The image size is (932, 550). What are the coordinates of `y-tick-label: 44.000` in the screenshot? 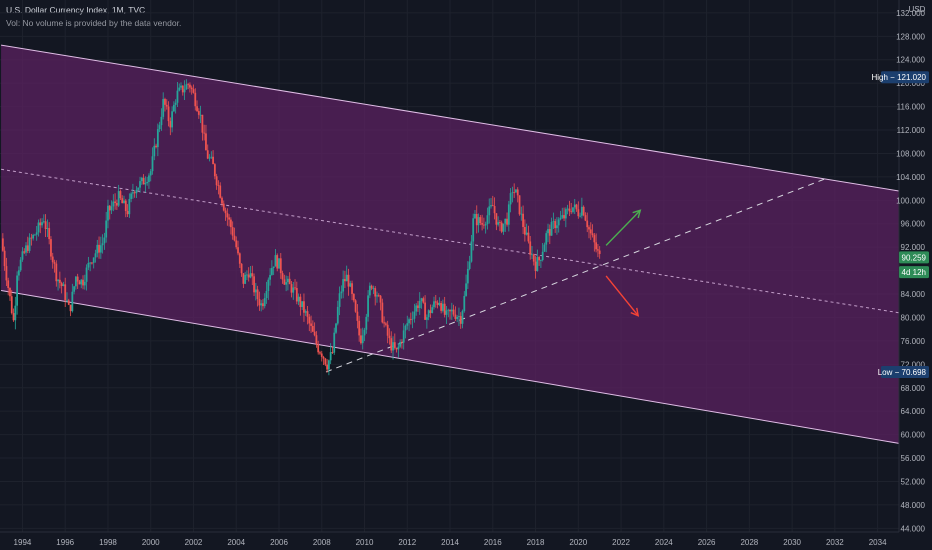 It's located at (913, 528).